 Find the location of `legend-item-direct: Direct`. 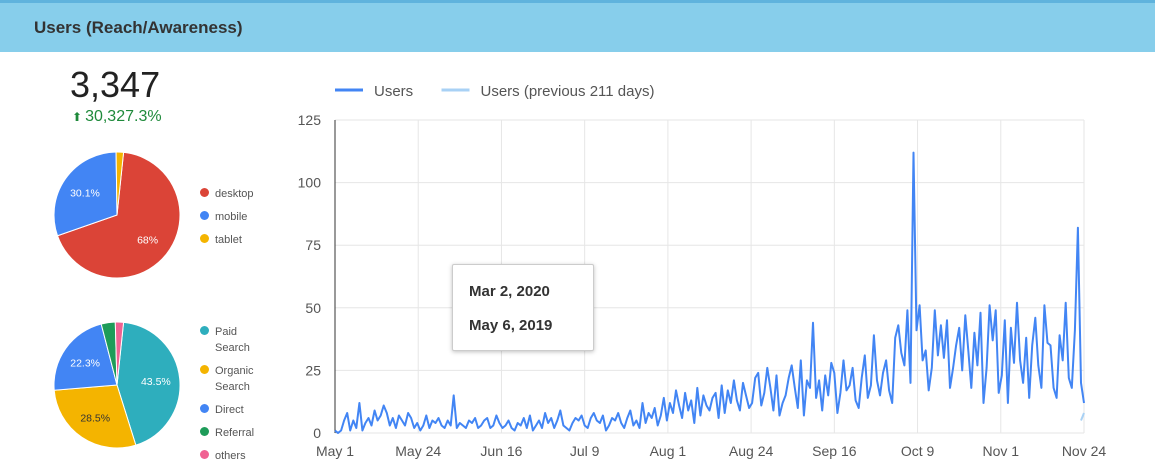

legend-item-direct: Direct is located at coordinates (233, 410).